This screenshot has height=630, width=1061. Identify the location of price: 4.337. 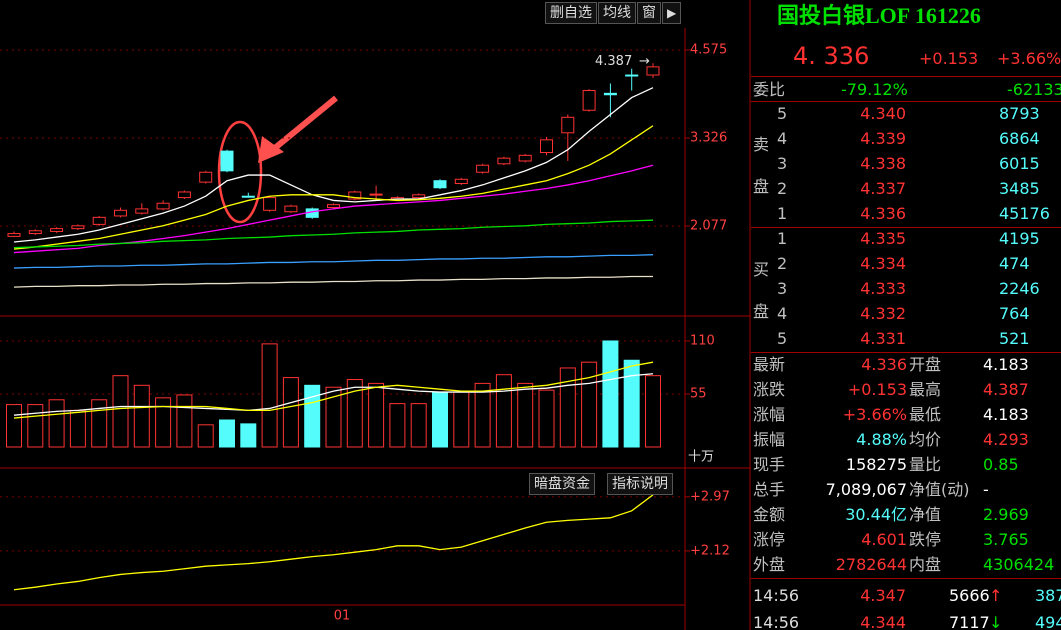
(883, 188).